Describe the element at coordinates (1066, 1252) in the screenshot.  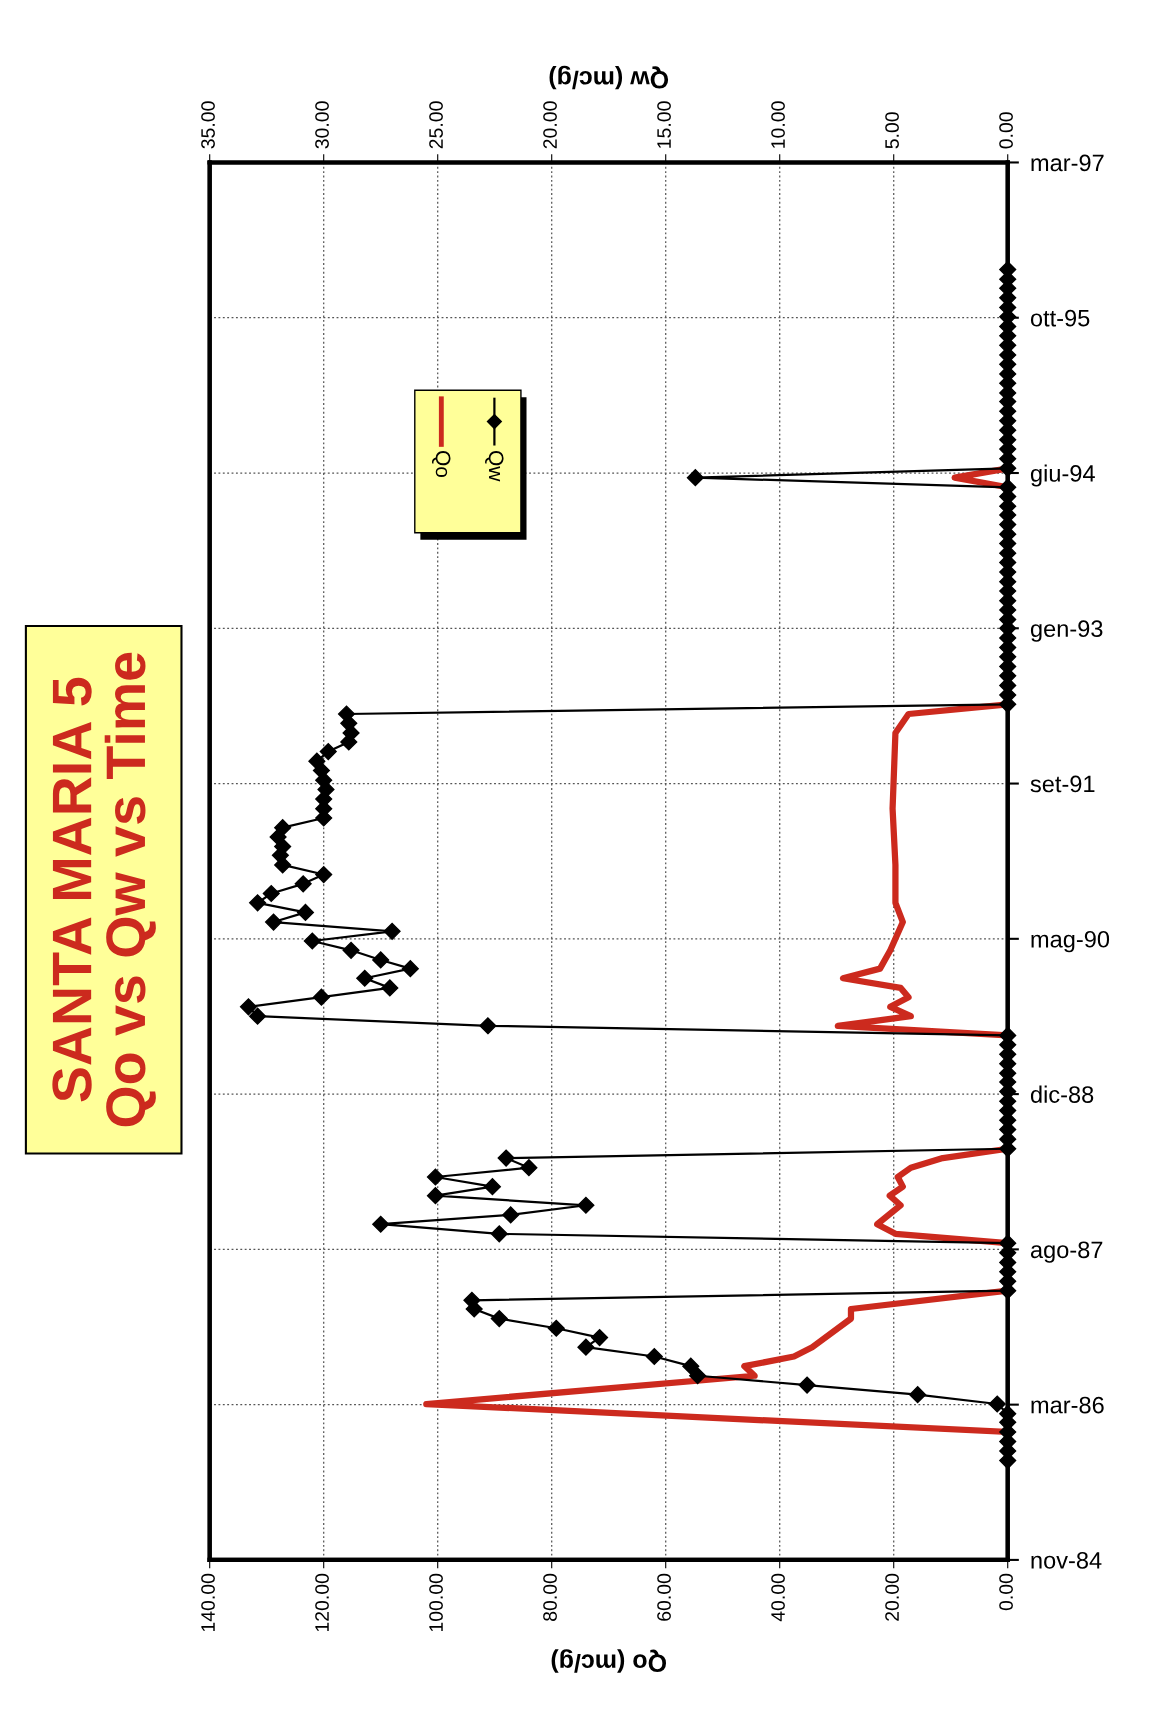
I see `y-tick-label: ago-87` at that location.